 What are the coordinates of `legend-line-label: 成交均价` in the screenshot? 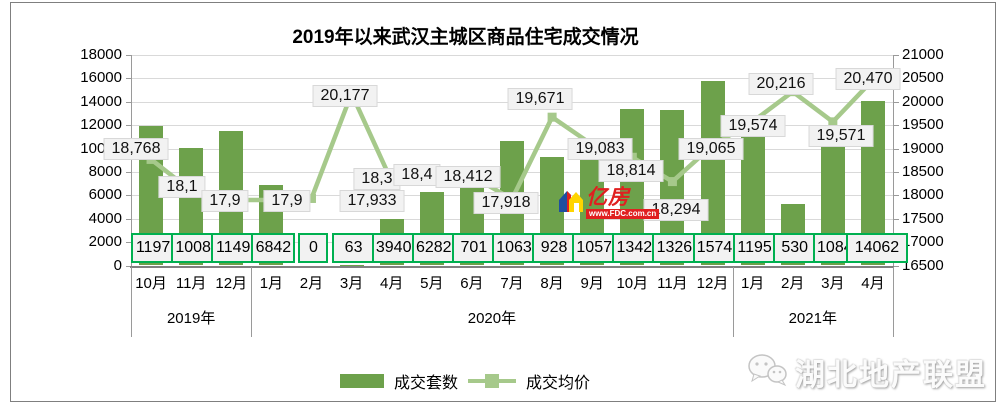 It's located at (558, 383).